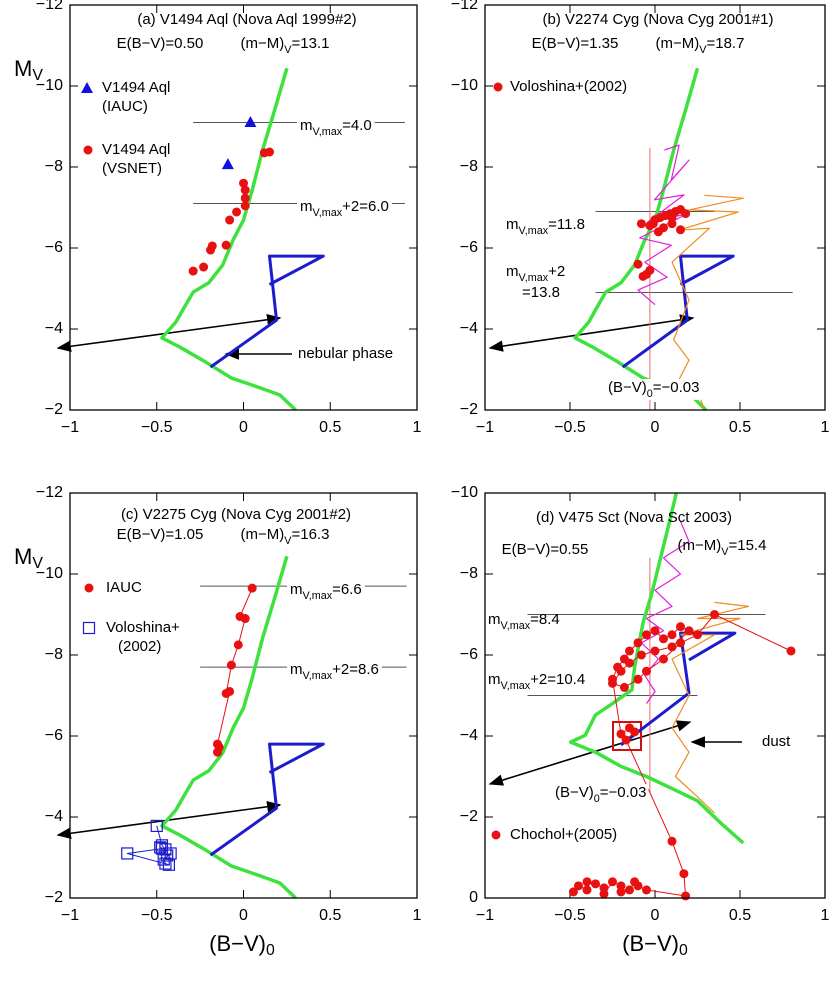 Image resolution: width=830 pixels, height=985 pixels. I want to click on distance-modulus: (m−M)V=13.1, so click(285, 45).